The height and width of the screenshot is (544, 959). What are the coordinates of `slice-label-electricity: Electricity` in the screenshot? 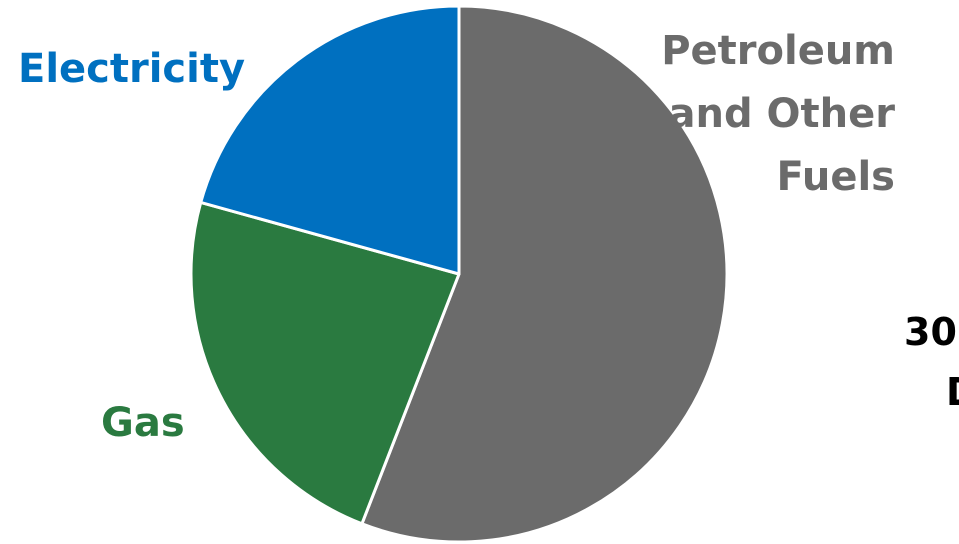 It's located at (131, 69).